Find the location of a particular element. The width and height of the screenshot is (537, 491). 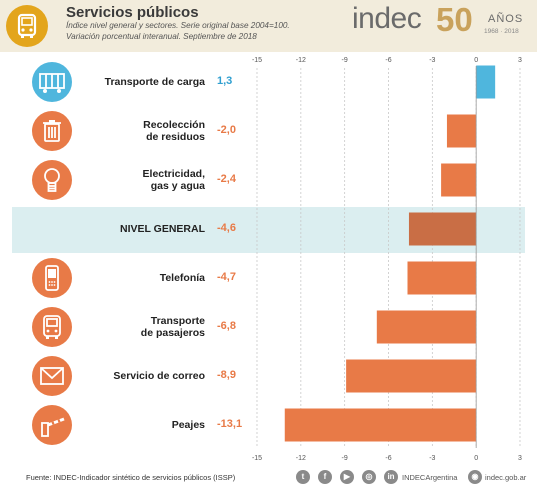

category-label: Electricidad, gas y agua is located at coordinates (174, 180).